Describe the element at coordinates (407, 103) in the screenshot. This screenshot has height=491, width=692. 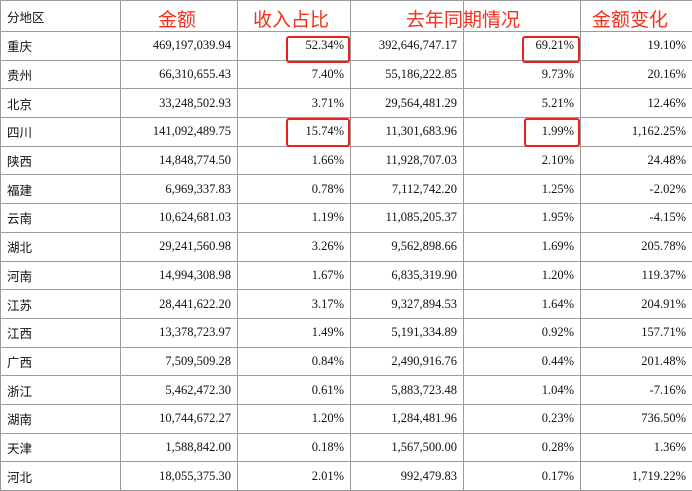
I see `value-cell: 29,564,481.29` at that location.